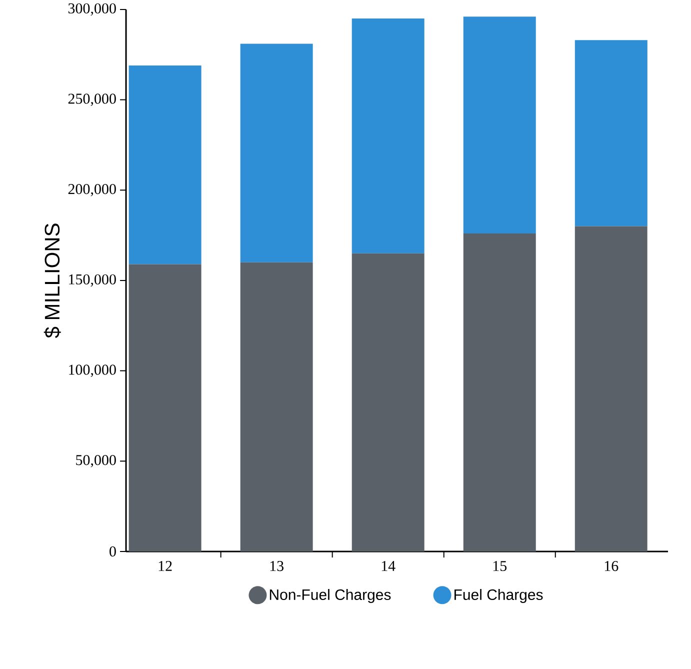  Describe the element at coordinates (92, 100) in the screenshot. I see `y-tick-label: 250,000` at that location.